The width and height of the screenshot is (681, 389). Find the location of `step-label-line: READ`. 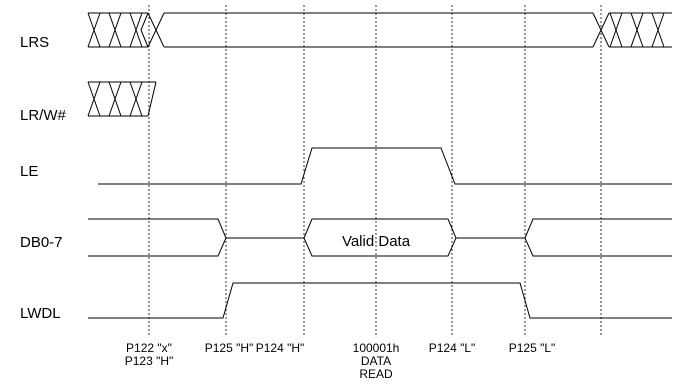

step-label-line: READ is located at coordinates (376, 374).